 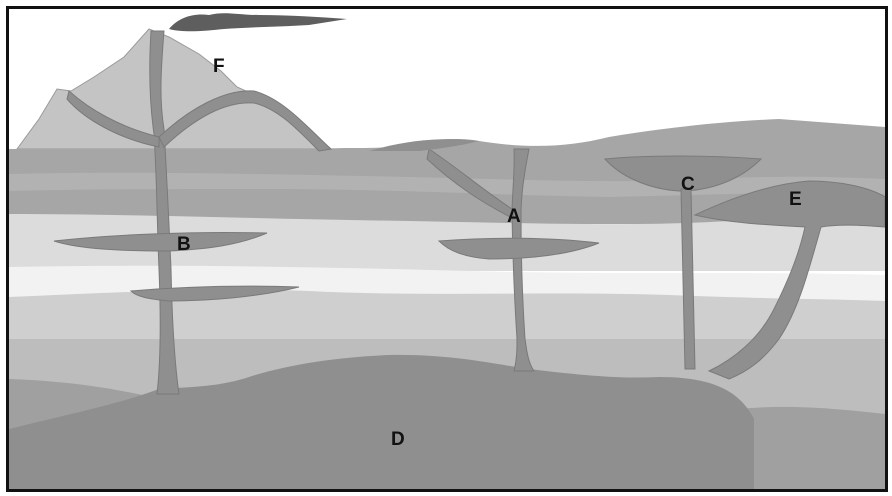 I want to click on dike-c, so click(x=688, y=279).